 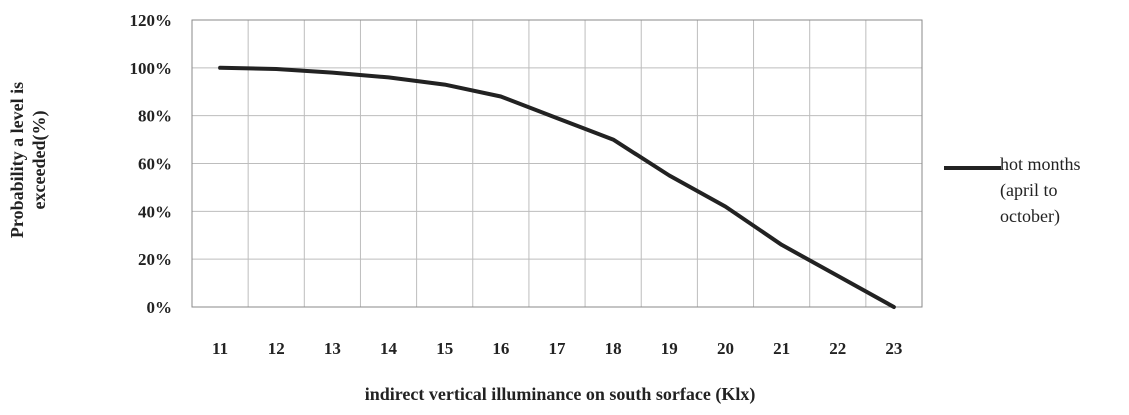 I want to click on legend: hot months (april to october), so click(x=1012, y=190).